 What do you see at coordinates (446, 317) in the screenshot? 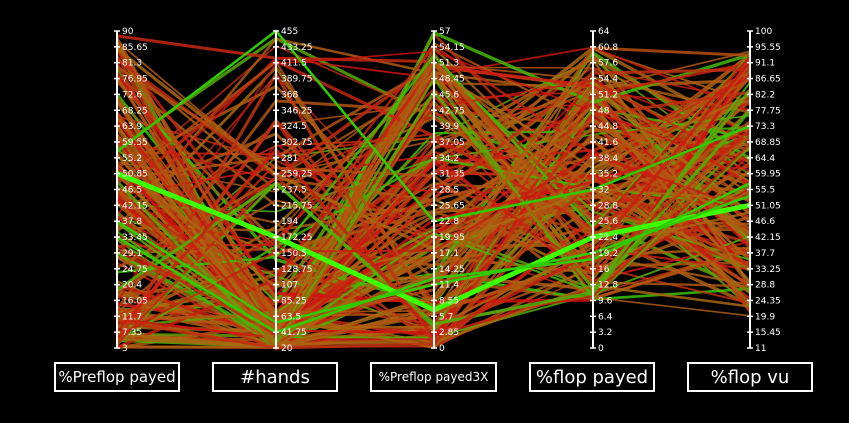
I see `tick-label: 5.7` at bounding box center [446, 317].